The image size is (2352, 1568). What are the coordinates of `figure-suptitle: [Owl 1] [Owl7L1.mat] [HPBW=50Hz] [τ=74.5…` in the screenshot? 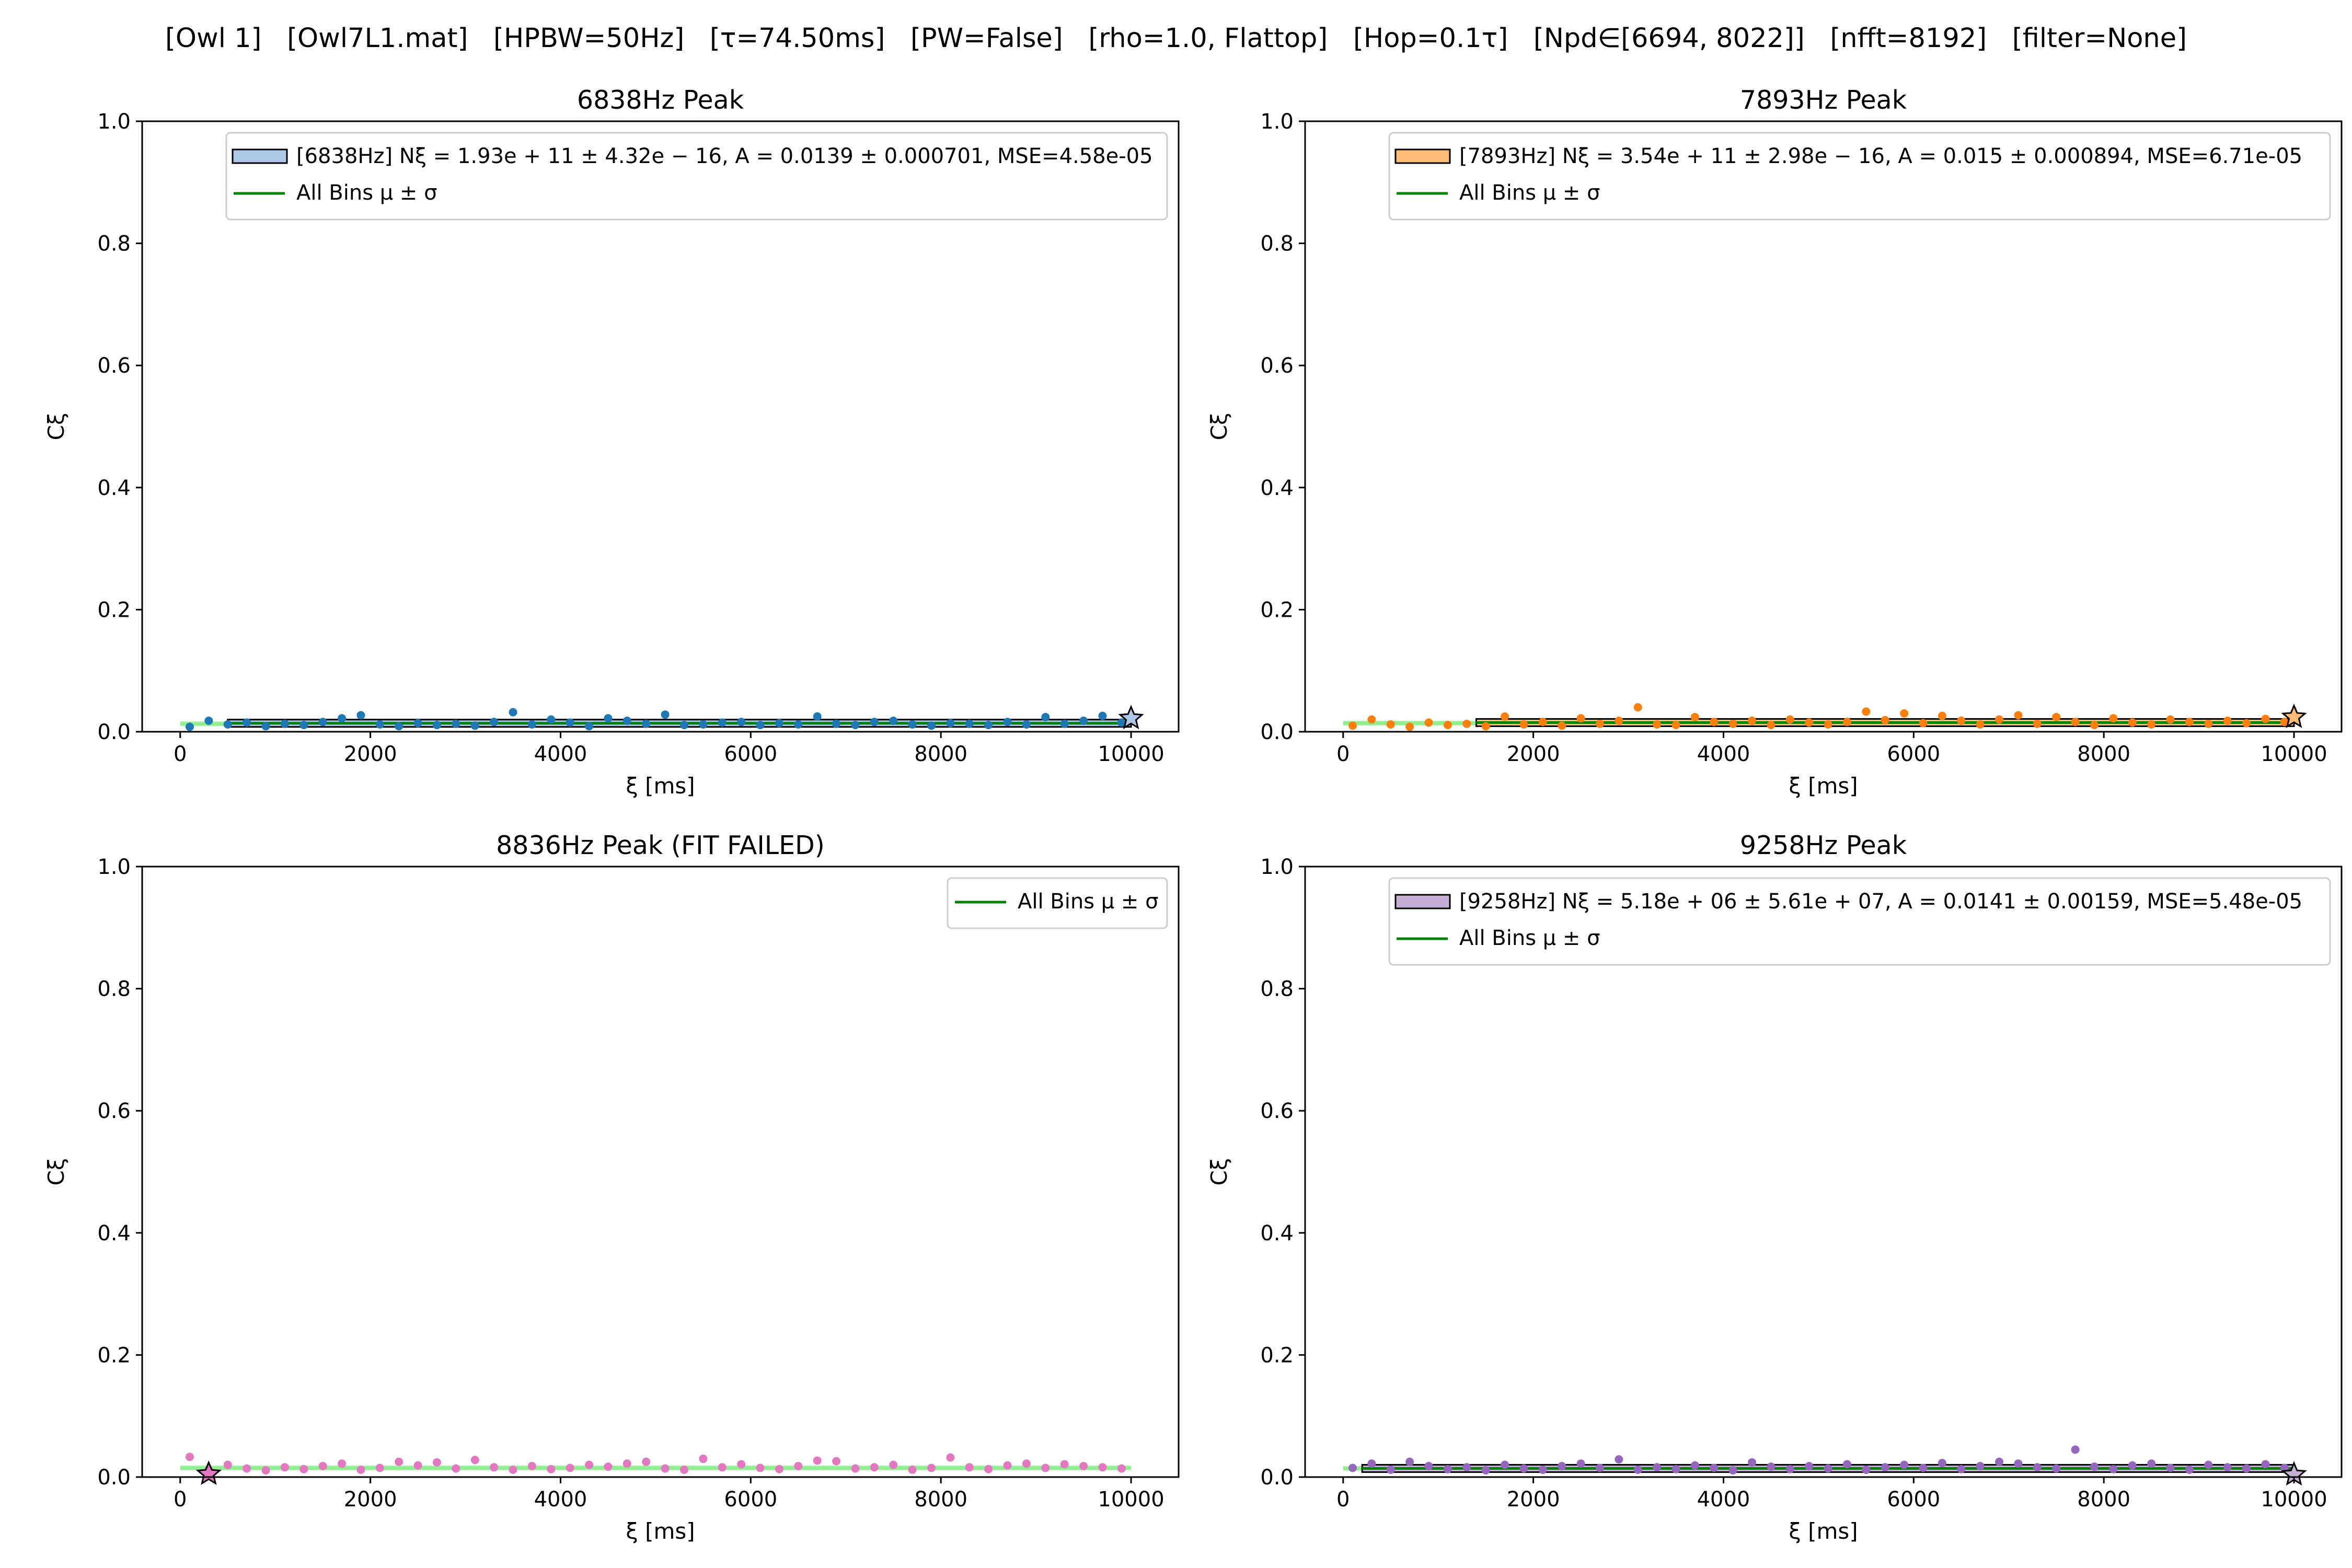 It's located at (1176, 38).